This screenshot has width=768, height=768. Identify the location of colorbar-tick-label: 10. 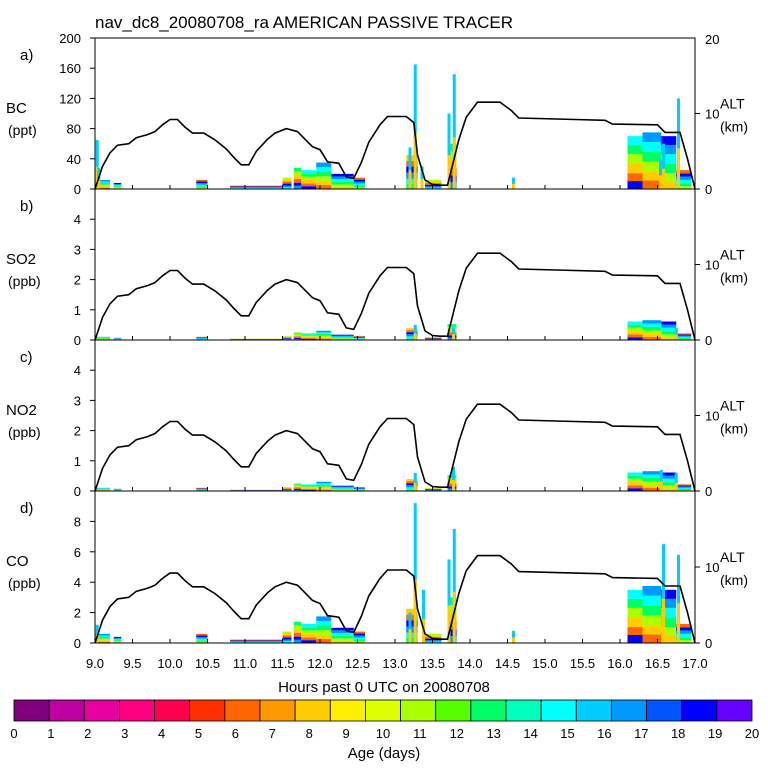
(383, 733).